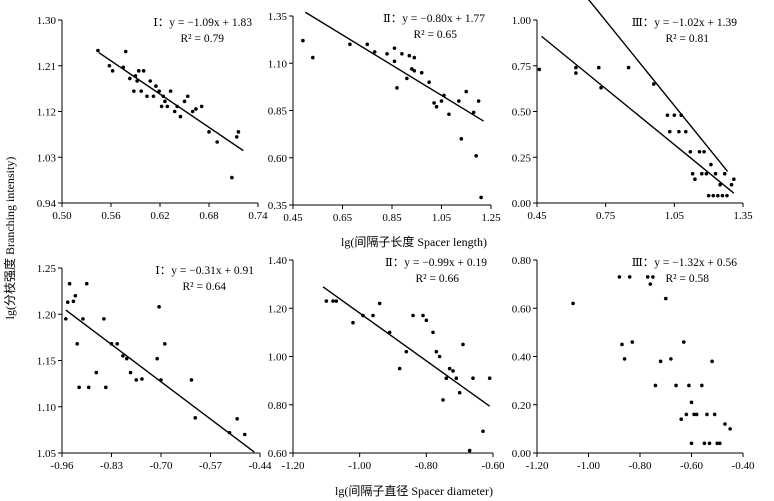  I want to click on y-tick-label: 0.00, so click(522, 204).